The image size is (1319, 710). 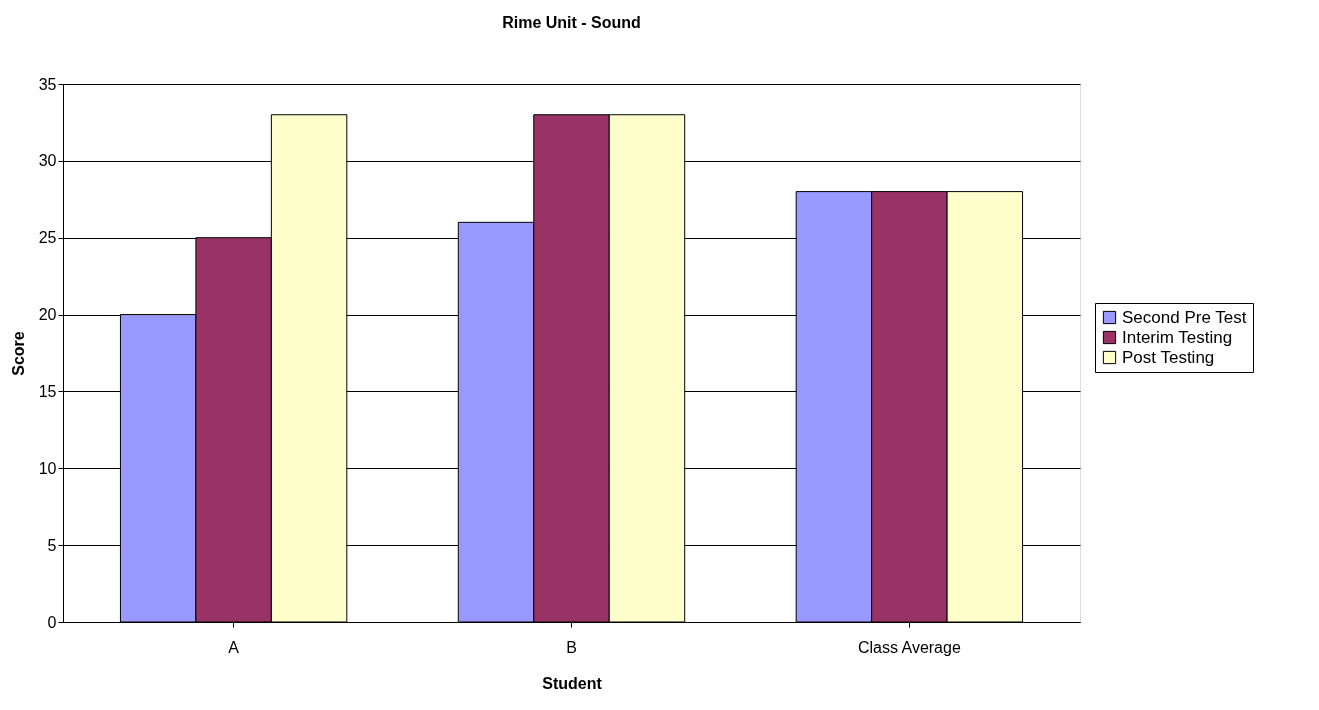 What do you see at coordinates (18, 353) in the screenshot?
I see `y-axis-title: Score` at bounding box center [18, 353].